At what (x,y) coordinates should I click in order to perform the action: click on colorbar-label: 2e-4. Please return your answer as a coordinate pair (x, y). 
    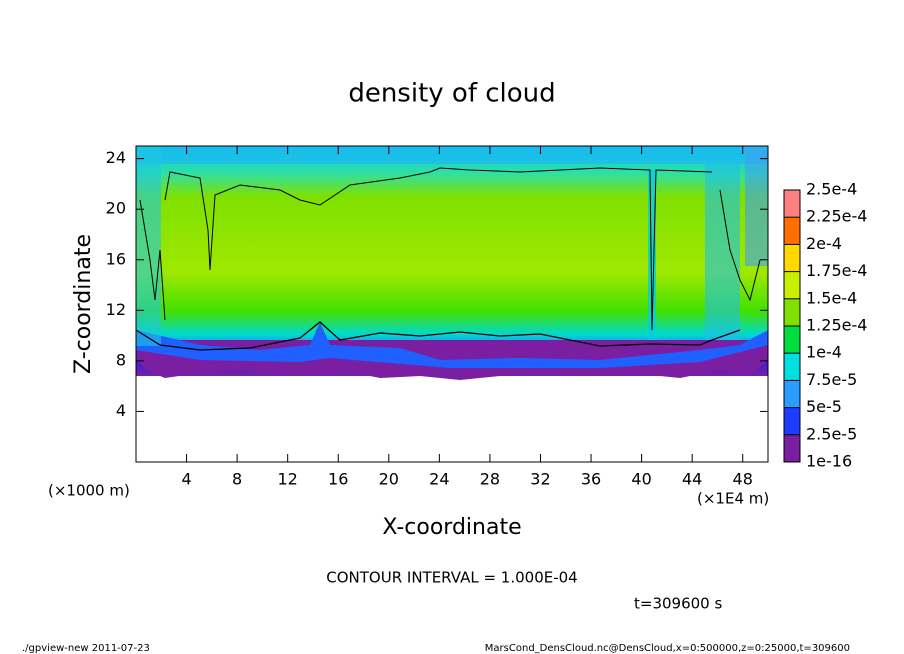
    Looking at the image, I should click on (824, 243).